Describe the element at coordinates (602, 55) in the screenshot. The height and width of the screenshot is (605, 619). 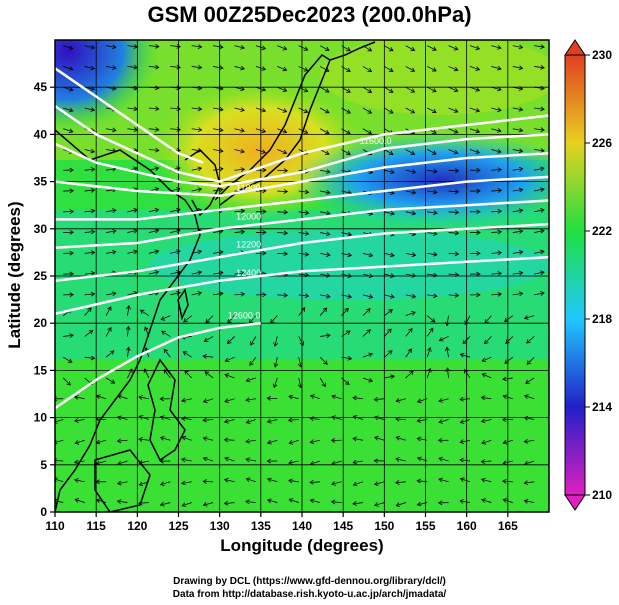
I see `colorbar-tick-label: 230` at that location.